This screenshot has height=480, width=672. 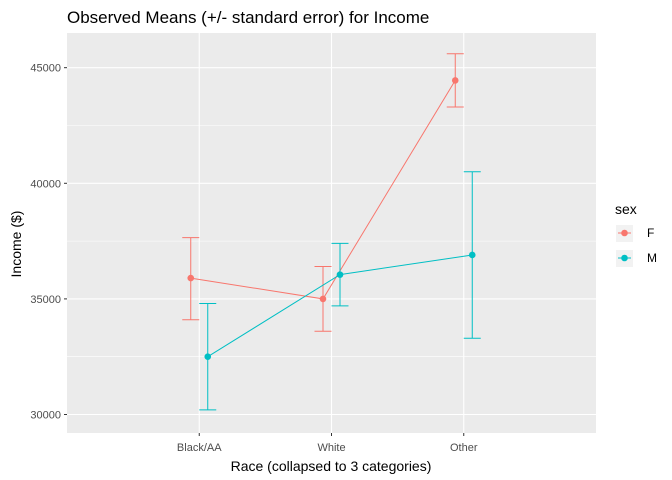 I want to click on x-axis-title: Race (collapsed to 3 categories), so click(x=331, y=466).